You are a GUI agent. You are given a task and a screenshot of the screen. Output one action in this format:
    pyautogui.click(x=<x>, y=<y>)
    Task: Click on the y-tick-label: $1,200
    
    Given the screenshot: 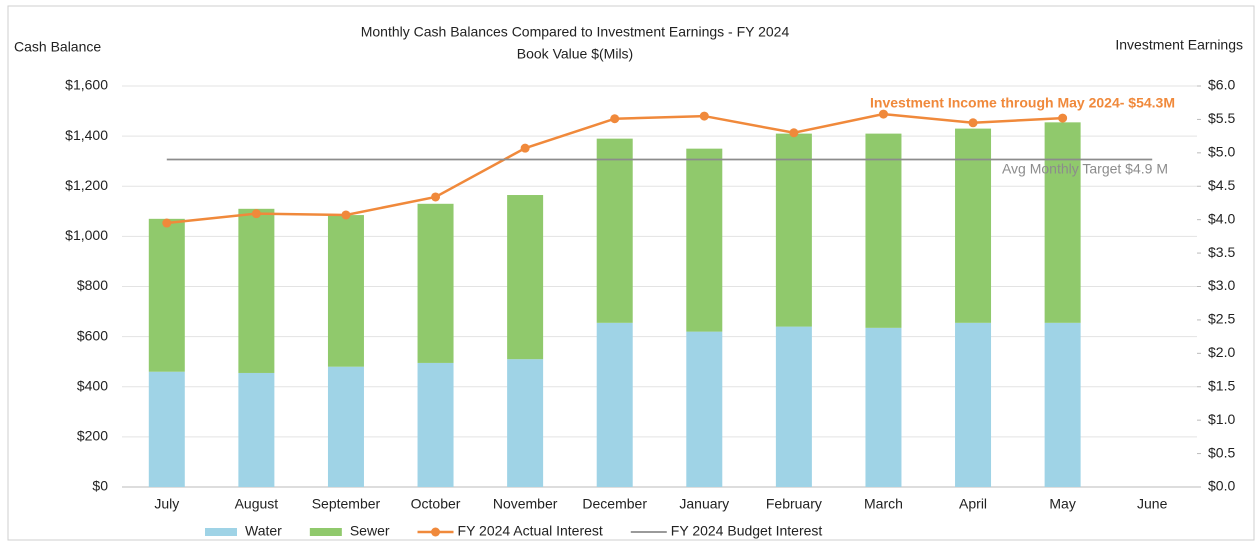 What is the action you would take?
    pyautogui.click(x=86, y=185)
    